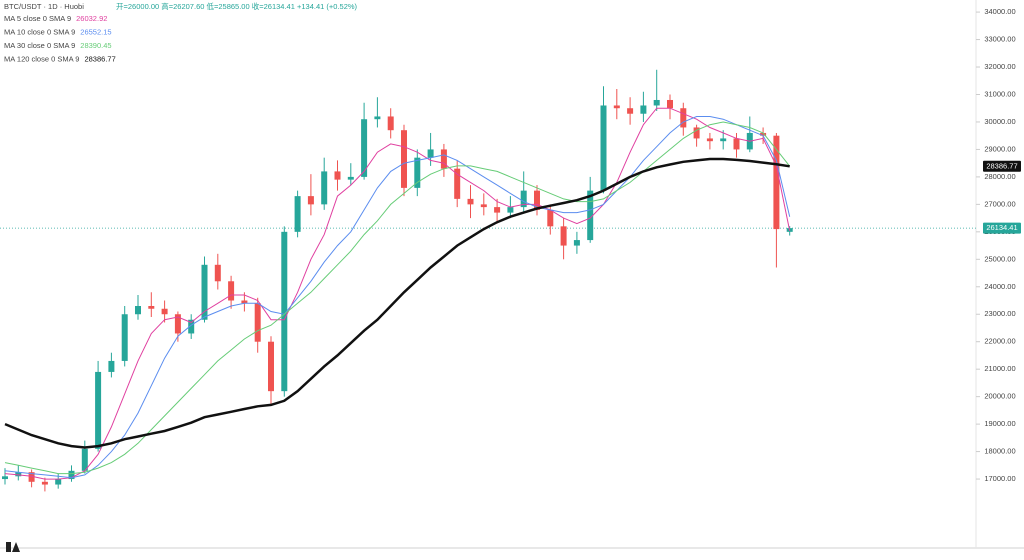  I want to click on legend-value: 26552.15, so click(95, 31).